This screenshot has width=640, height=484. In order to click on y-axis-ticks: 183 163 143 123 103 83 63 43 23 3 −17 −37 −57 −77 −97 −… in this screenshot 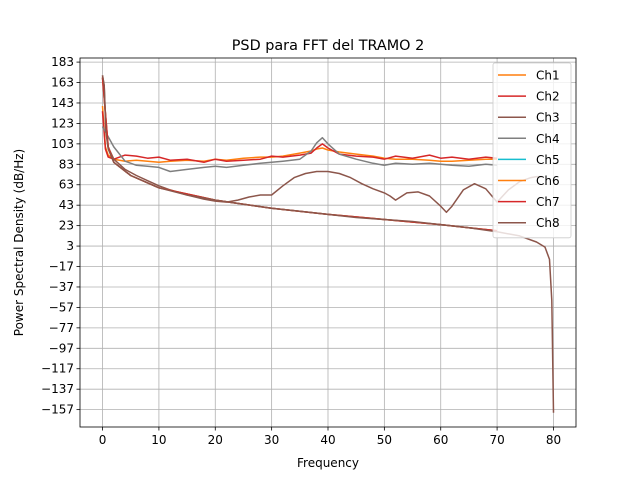, I will do `click(60, 236)`.